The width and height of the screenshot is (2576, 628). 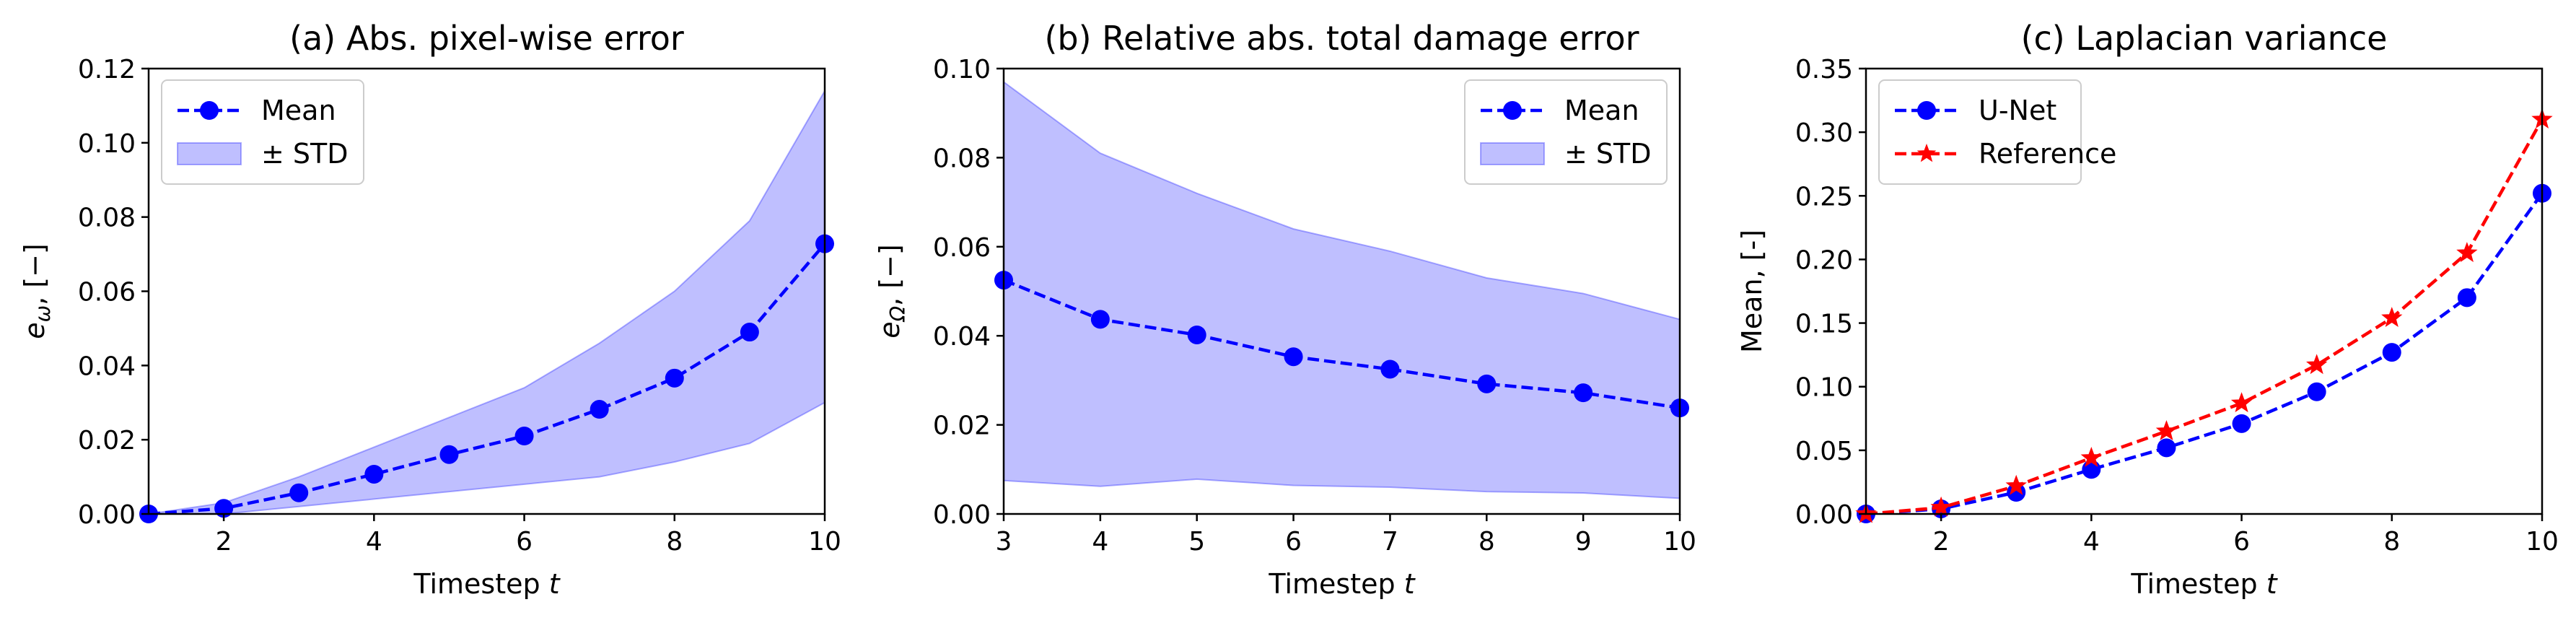 What do you see at coordinates (1004, 542) in the screenshot?
I see `x-tick-label: 3` at bounding box center [1004, 542].